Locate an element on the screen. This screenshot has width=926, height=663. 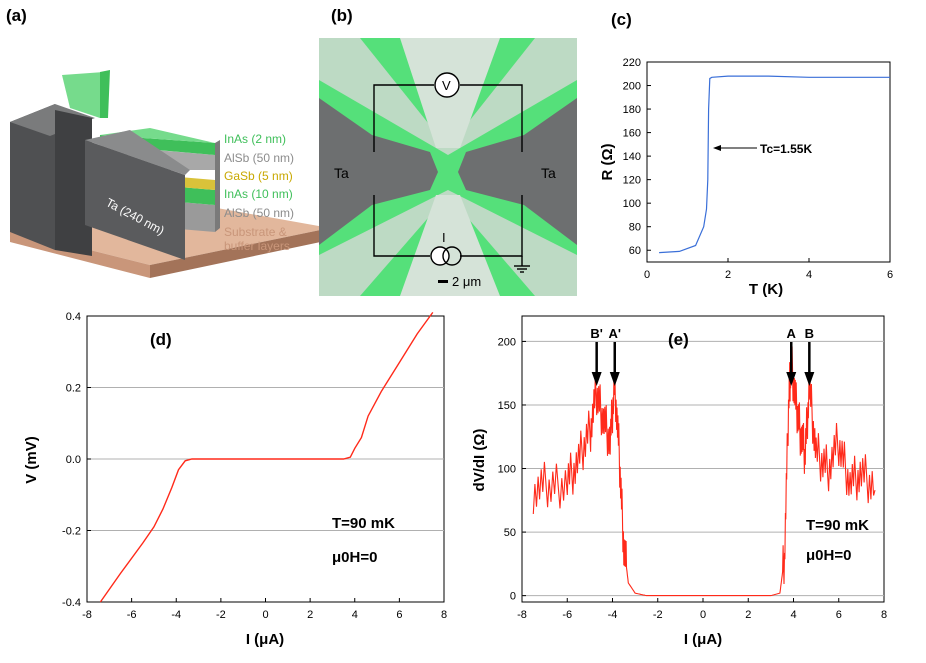
chart-c-ytick-label: 100 is located at coordinates (632, 204).